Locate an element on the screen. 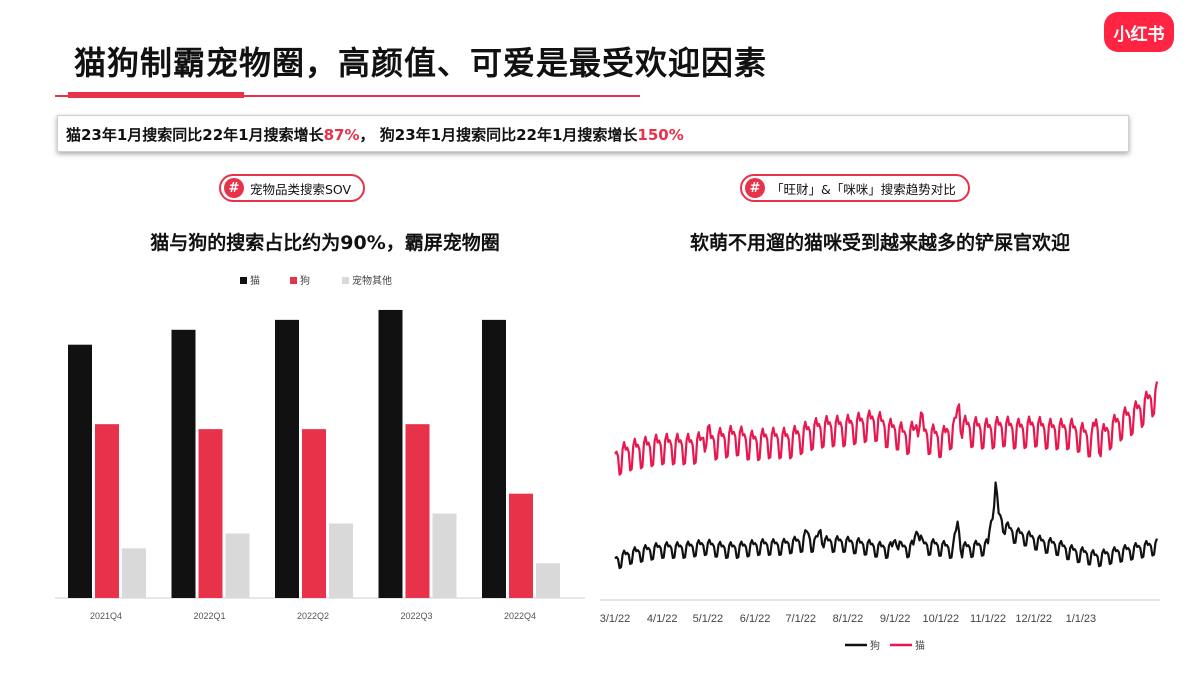  line-series-猫 is located at coordinates (886, 428).